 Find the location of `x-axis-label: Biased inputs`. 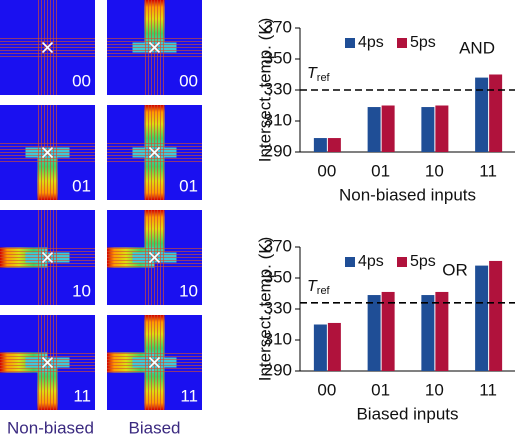

x-axis-label: Biased inputs is located at coordinates (407, 413).